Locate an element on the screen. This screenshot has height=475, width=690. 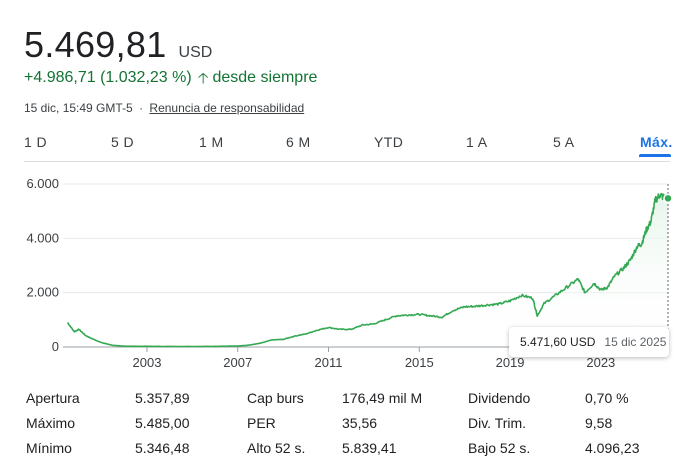
hover-point is located at coordinates (668, 198).